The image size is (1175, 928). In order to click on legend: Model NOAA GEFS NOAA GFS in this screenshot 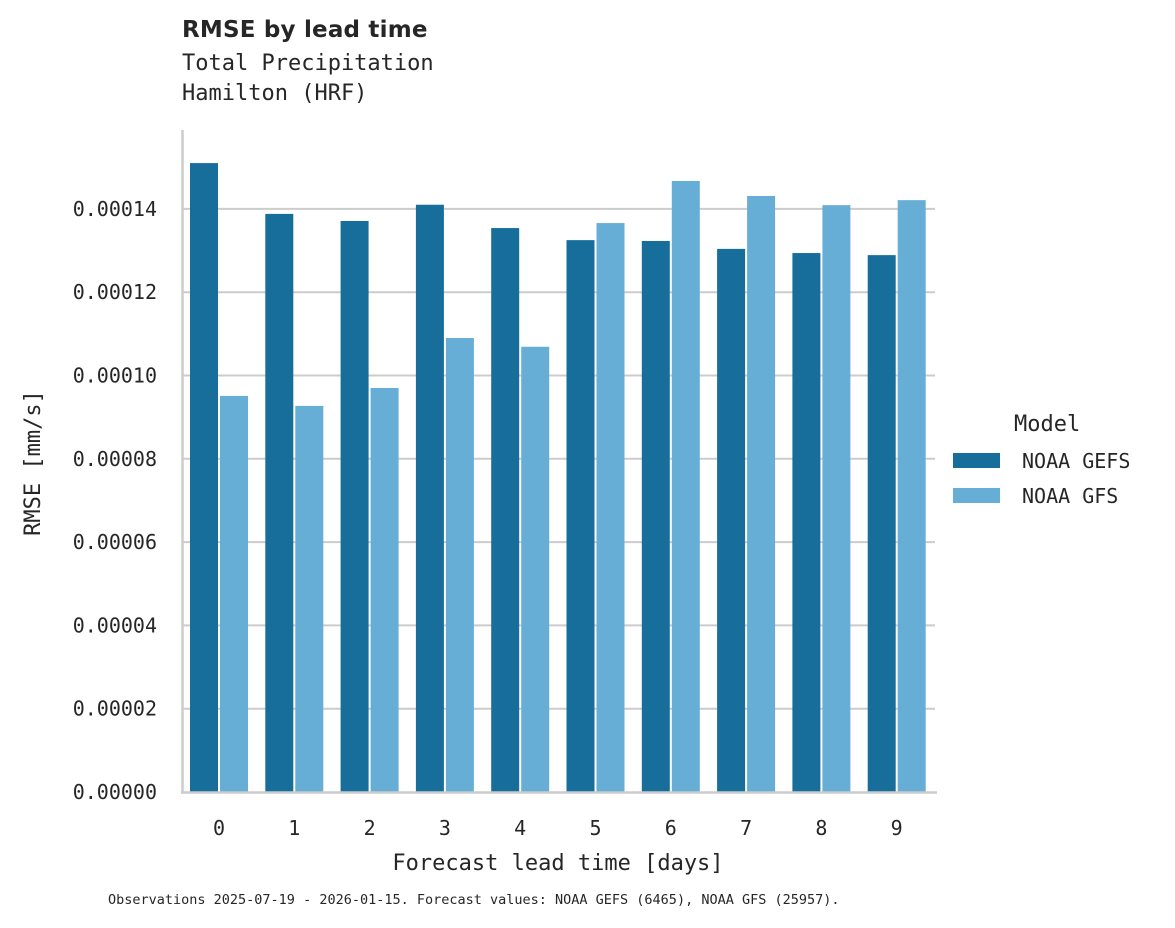, I will do `click(1041, 462)`.